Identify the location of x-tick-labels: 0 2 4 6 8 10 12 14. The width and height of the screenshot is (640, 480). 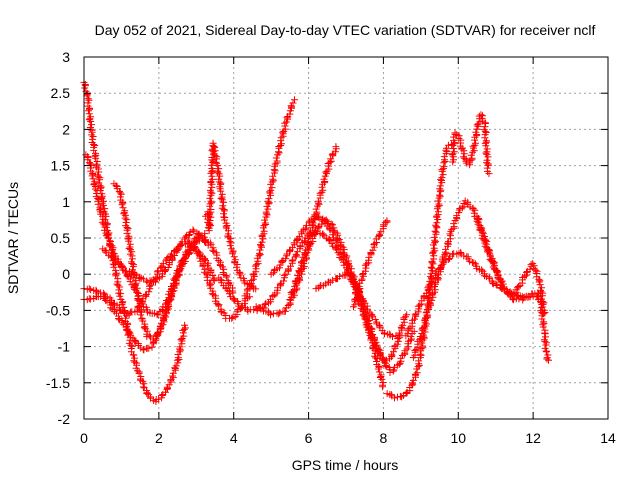
(348, 438).